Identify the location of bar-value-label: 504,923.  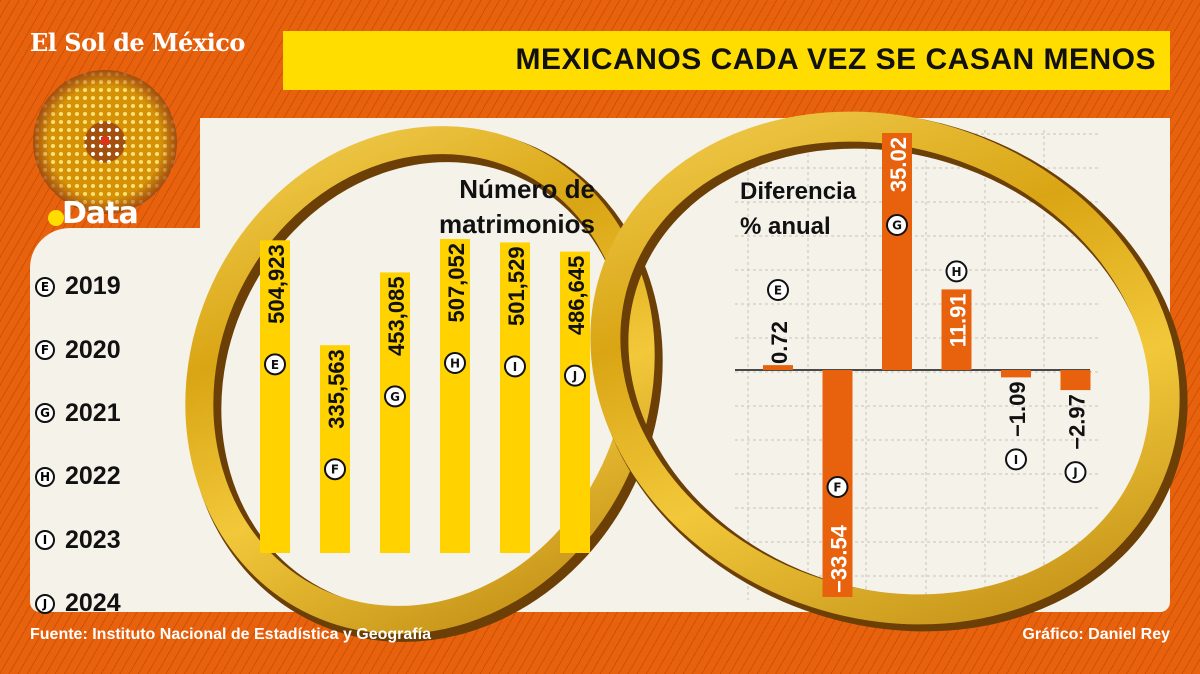
(276, 284).